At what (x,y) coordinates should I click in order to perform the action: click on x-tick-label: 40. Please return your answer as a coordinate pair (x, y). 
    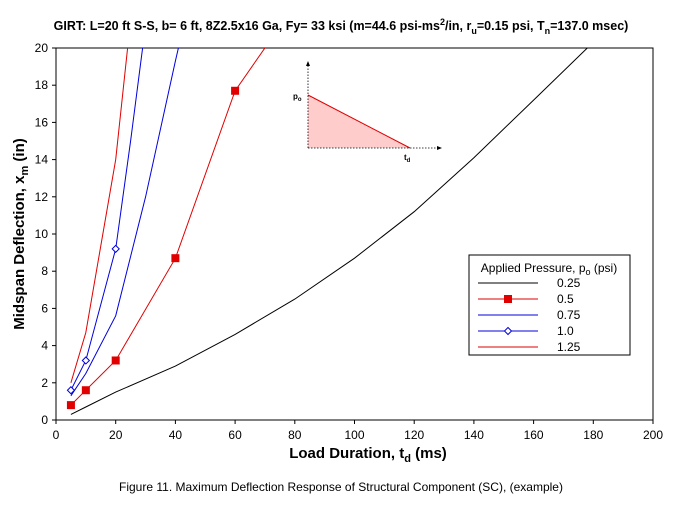
    Looking at the image, I should click on (176, 435).